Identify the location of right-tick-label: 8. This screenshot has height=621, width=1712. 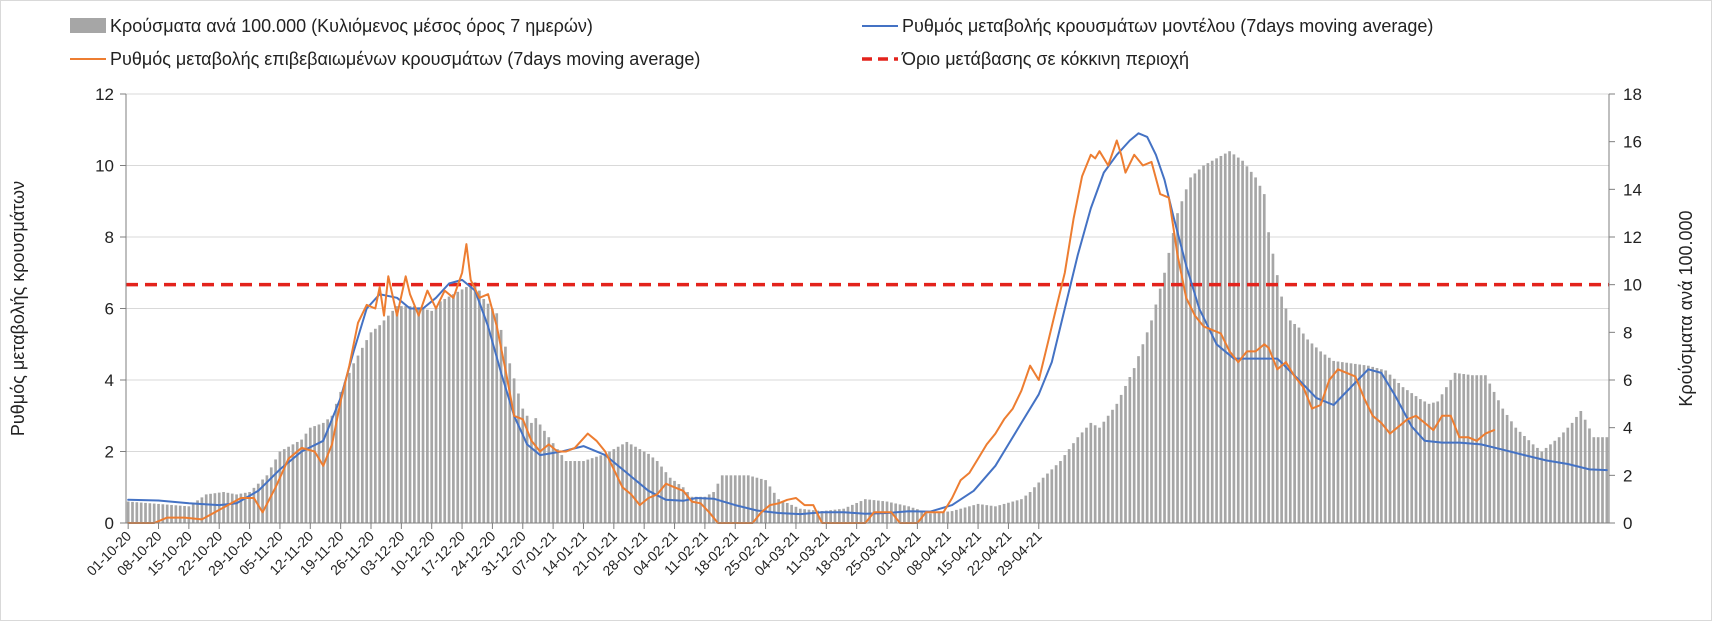
(1627, 332).